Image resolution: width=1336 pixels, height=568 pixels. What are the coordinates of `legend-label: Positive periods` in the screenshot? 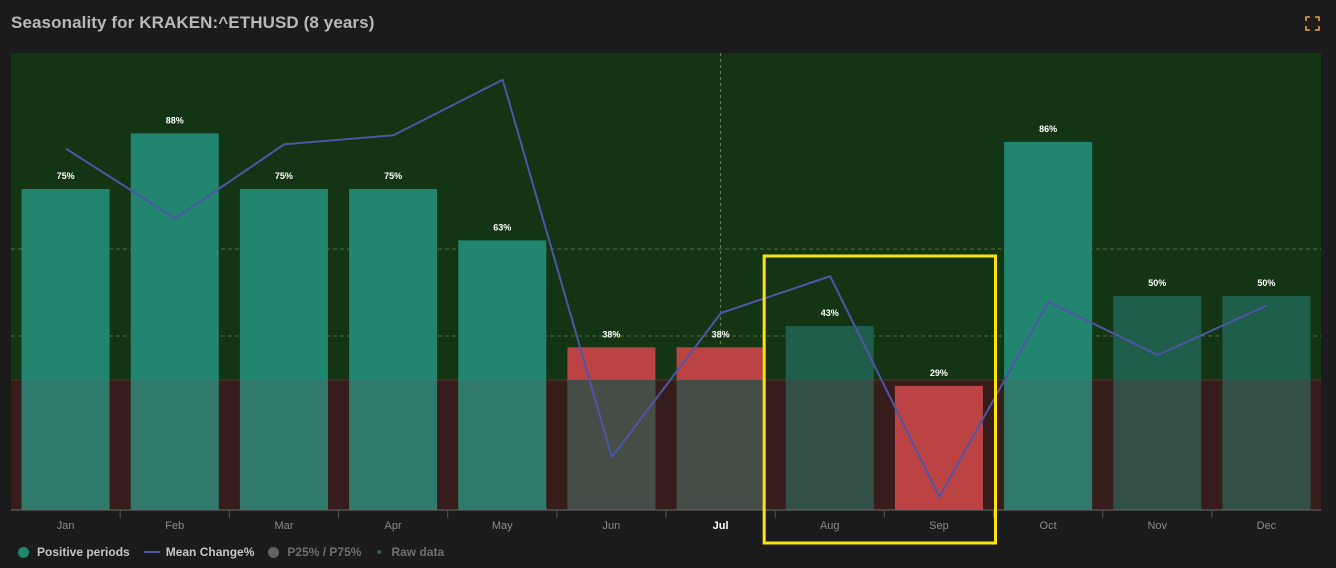 It's located at (83, 552).